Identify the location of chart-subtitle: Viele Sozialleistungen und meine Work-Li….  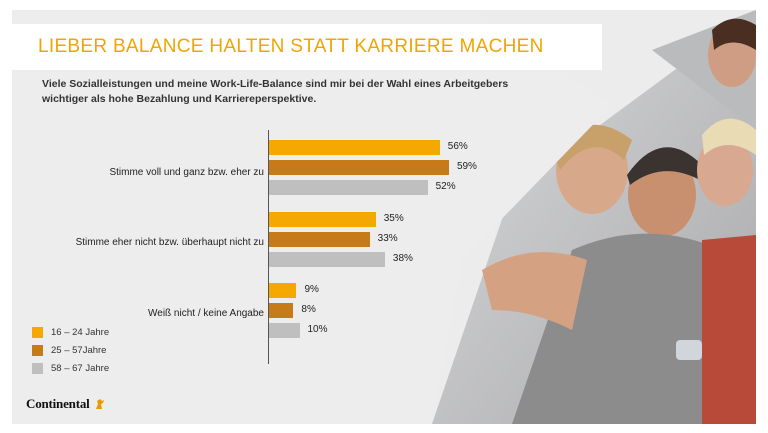
(275, 91).